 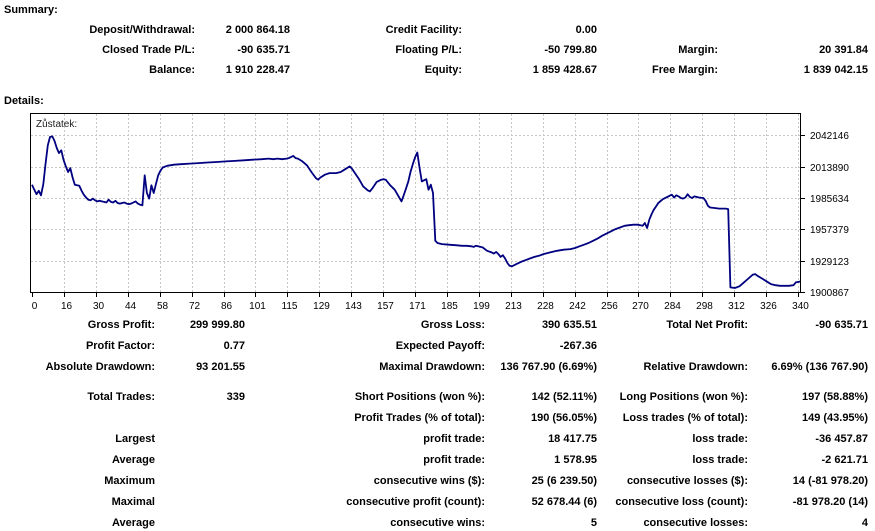 I want to click on value-cell: 1 910 228.47, so click(x=257, y=70).